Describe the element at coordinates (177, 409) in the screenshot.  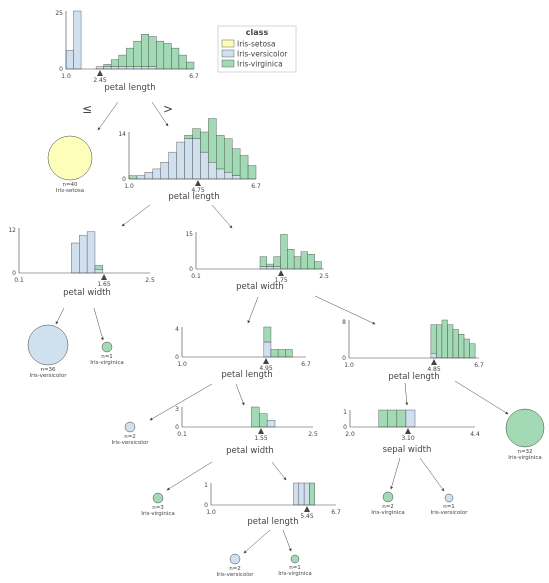
I see `y-max-tick: 3` at that location.